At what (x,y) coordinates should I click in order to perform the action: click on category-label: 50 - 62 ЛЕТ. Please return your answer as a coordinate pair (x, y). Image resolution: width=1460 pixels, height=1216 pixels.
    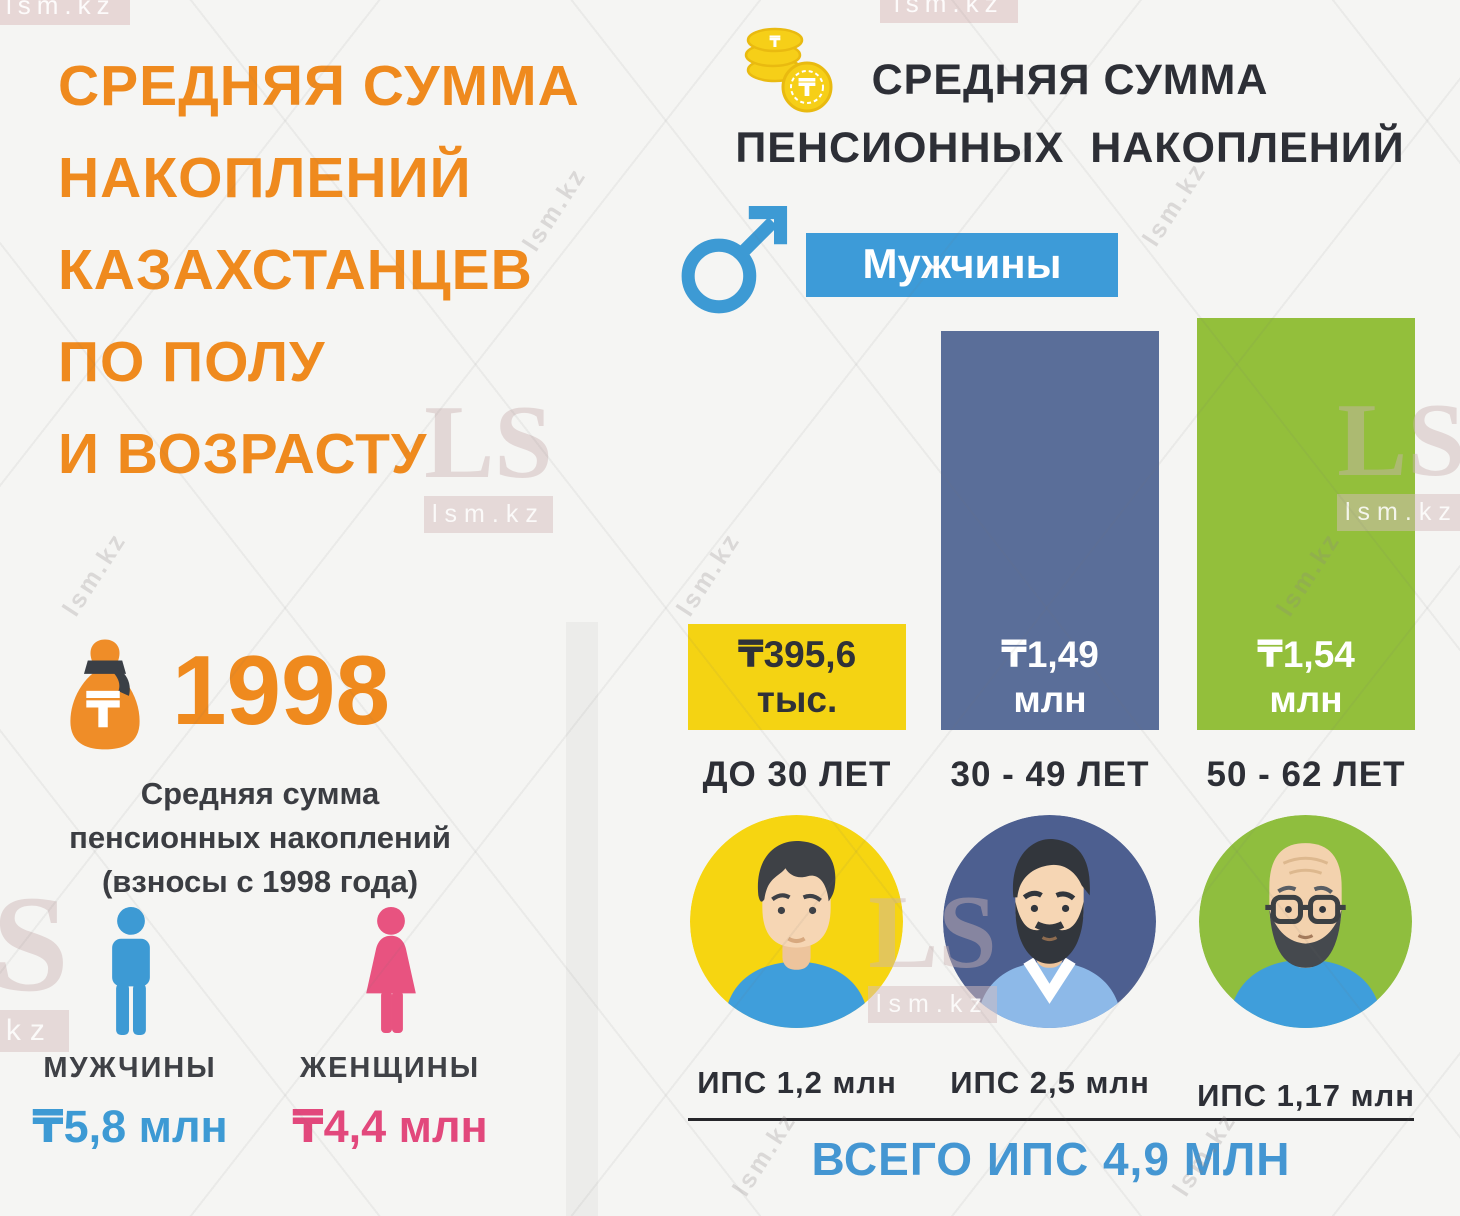
    Looking at the image, I should click on (1306, 774).